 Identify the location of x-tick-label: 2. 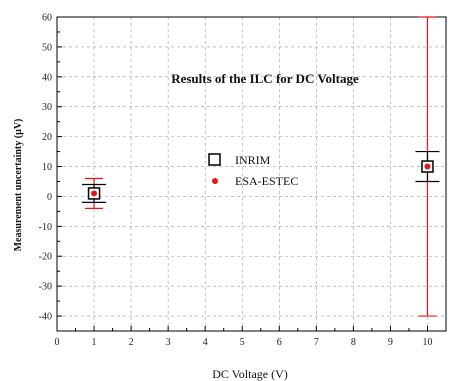
(131, 342).